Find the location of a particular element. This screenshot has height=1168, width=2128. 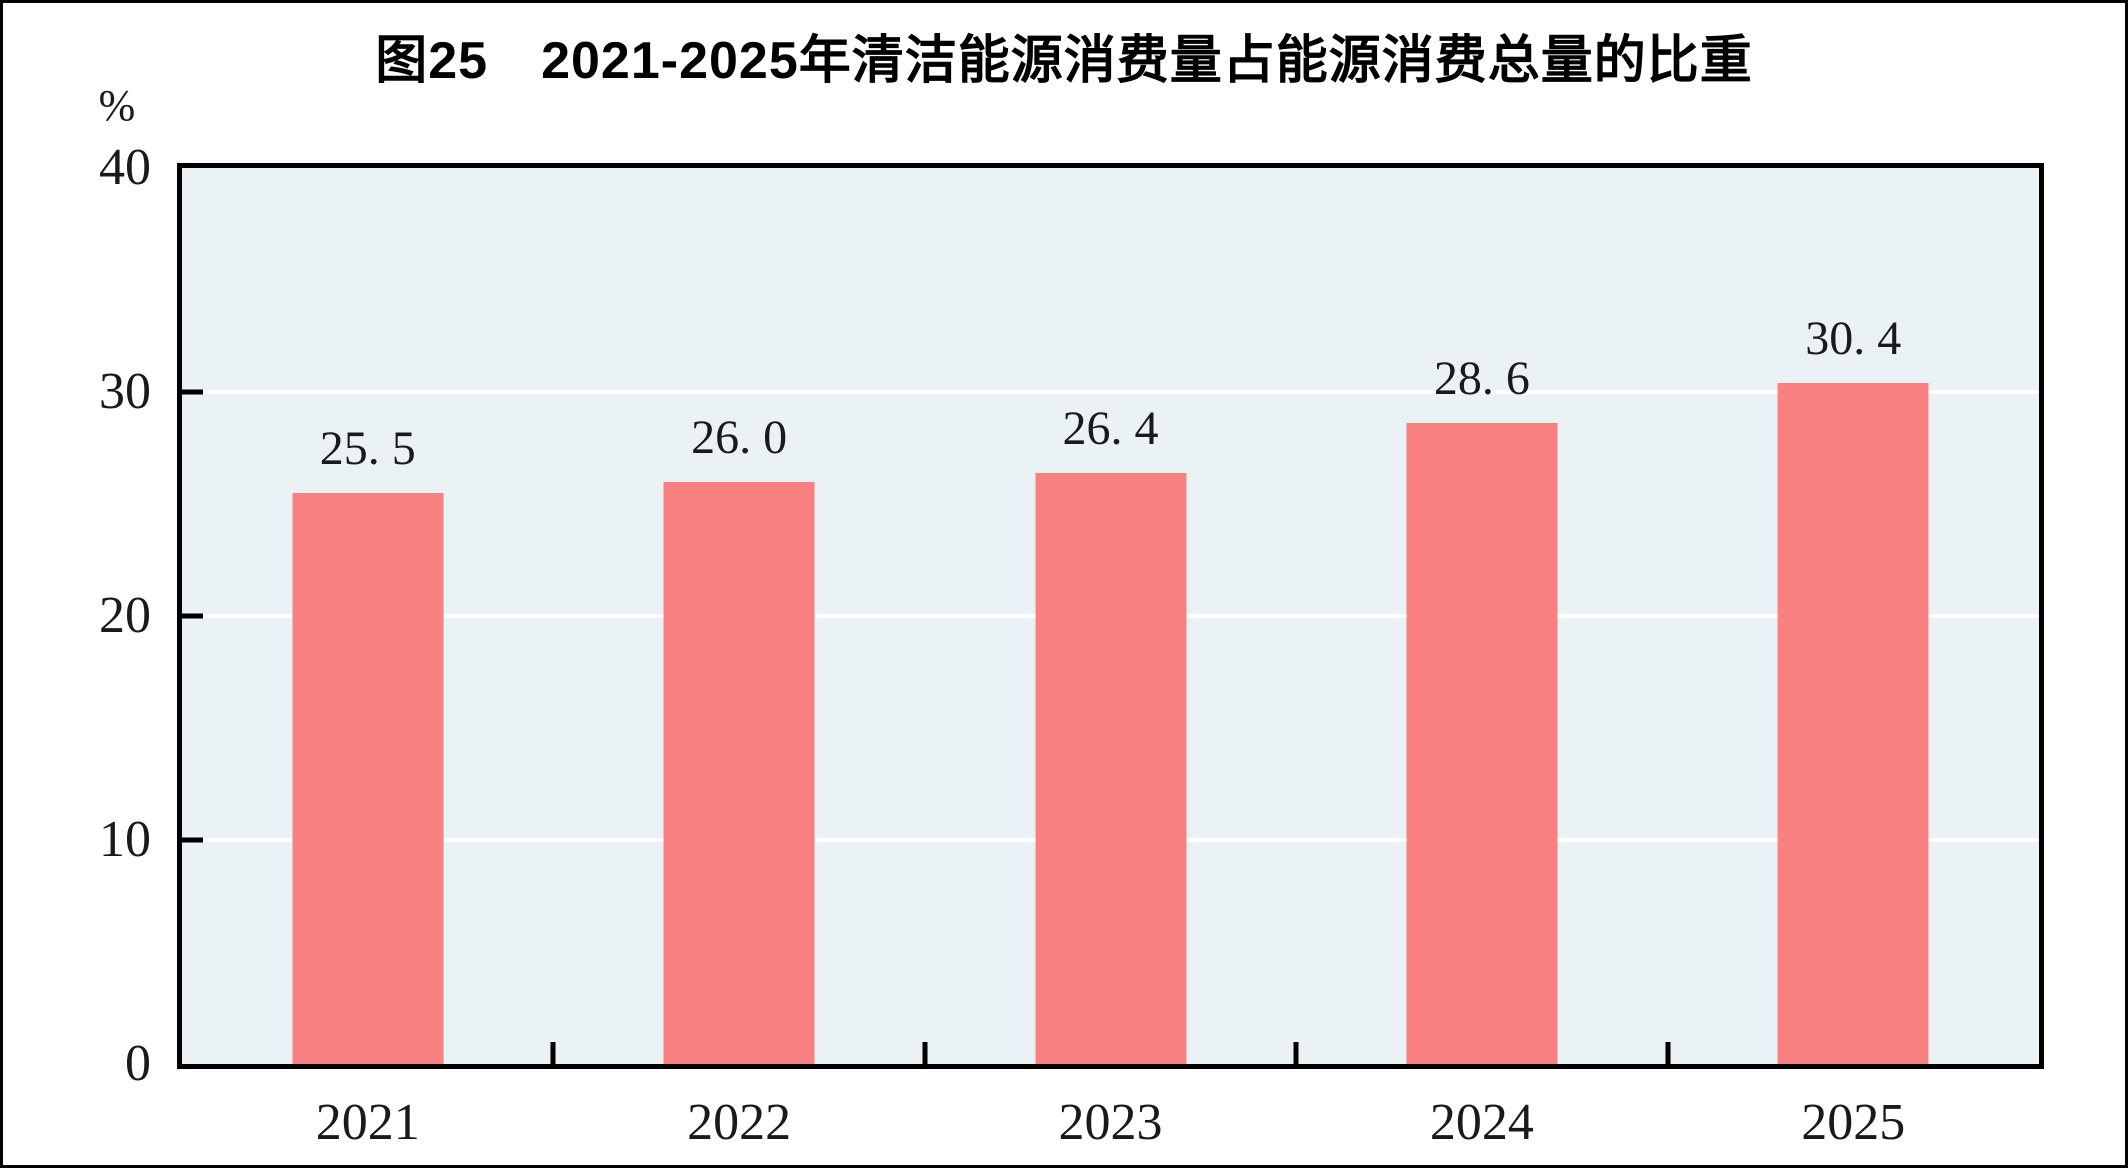

x-tick-label: 2023 is located at coordinates (1110, 1122).